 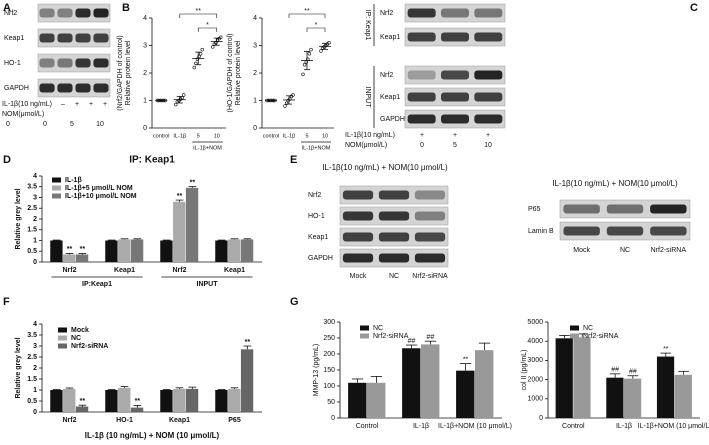 What do you see at coordinates (32, 357) in the screenshot?
I see `y-tick-label: 2.5` at bounding box center [32, 357].